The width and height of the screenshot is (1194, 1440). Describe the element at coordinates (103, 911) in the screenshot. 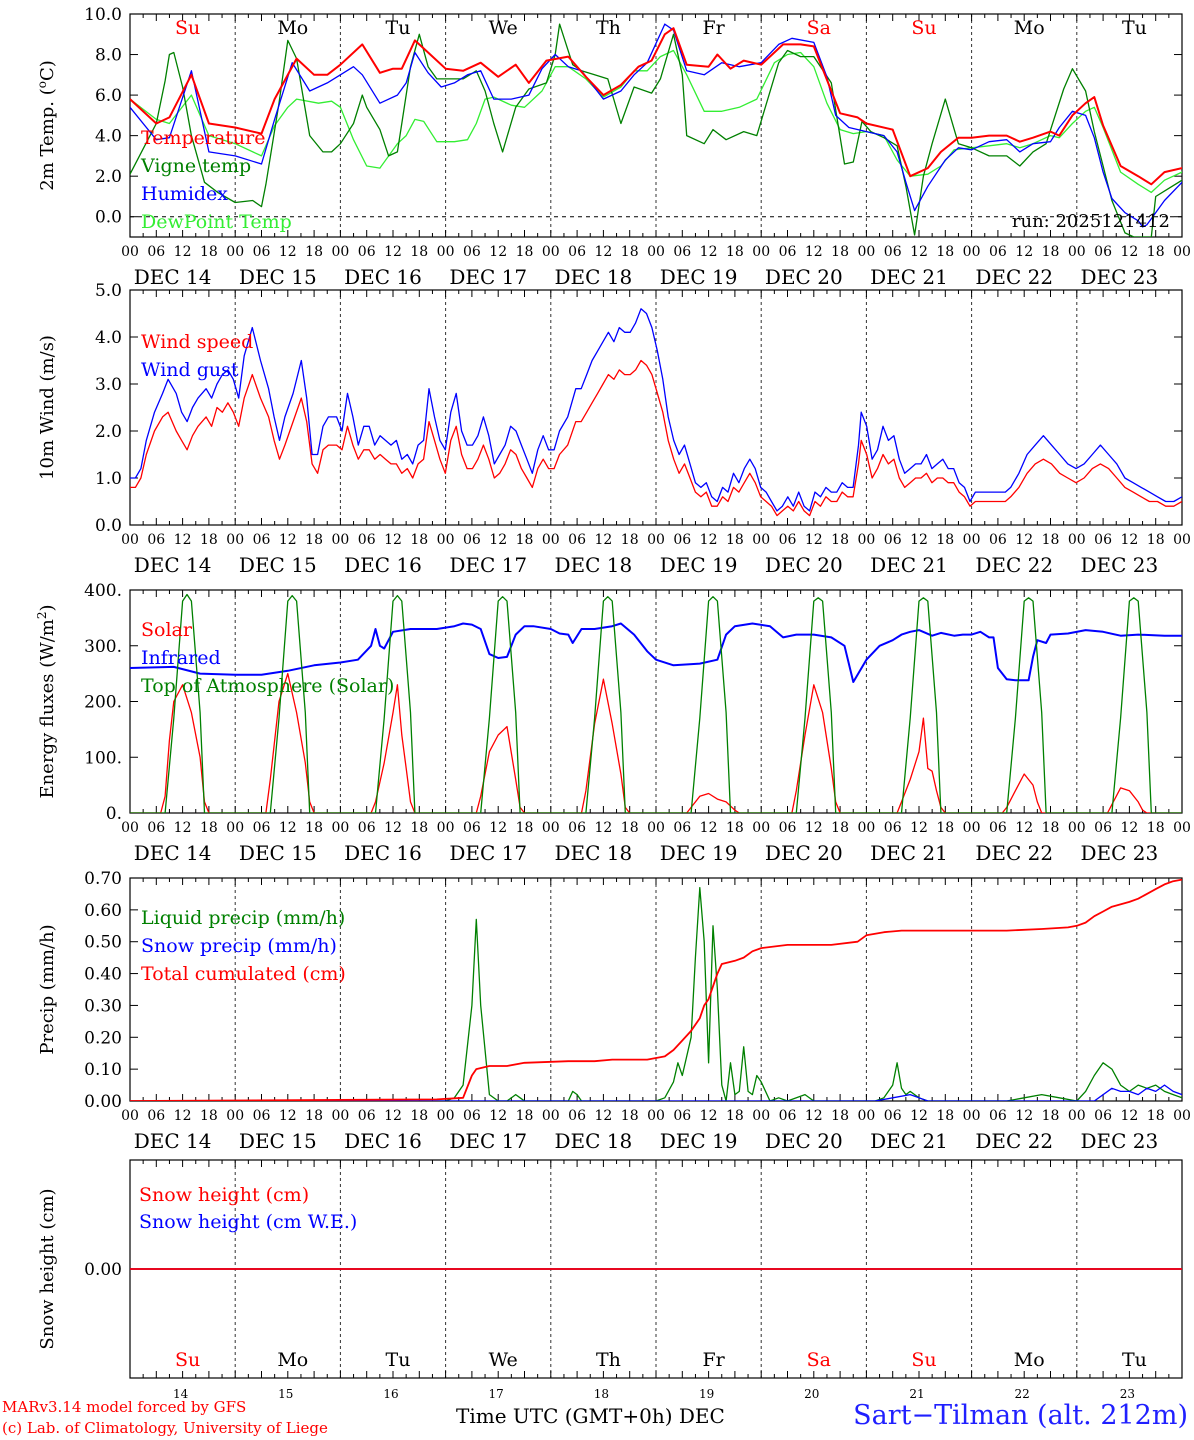

I see `precip-y-tick-label: 0.60` at that location.